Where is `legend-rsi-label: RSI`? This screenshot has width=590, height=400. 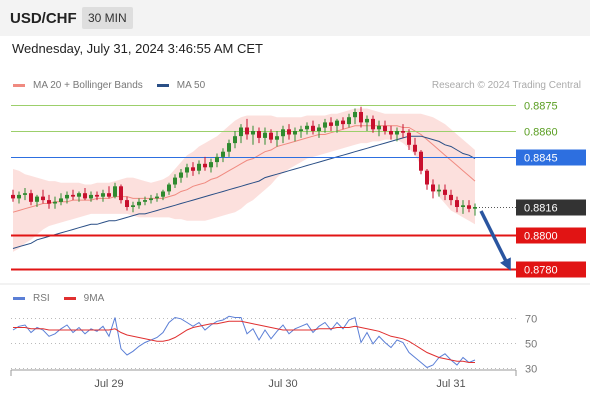
legend-rsi-label: RSI is located at coordinates (41, 298).